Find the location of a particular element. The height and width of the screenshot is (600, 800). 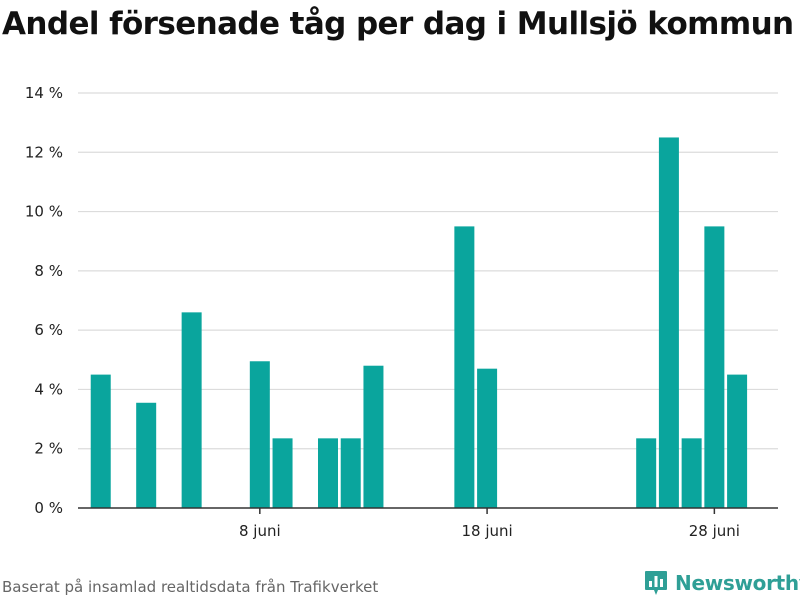

x-axis-ticks: 8 juni 18 juni 28 juni is located at coordinates (489, 524).